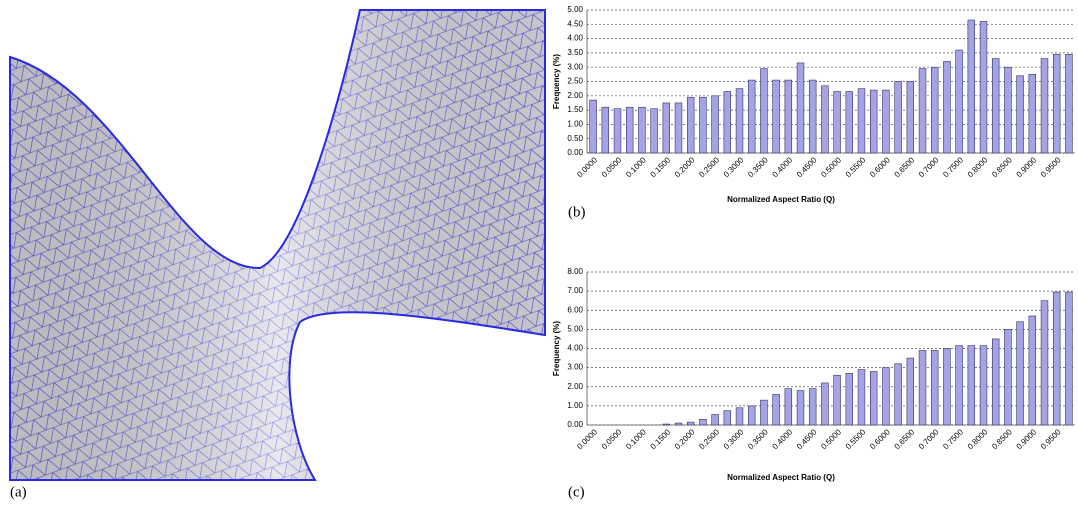 This screenshot has width=1078, height=506. I want to click on x-axis-label: Normalized Aspect Ratio (Q), so click(781, 199).